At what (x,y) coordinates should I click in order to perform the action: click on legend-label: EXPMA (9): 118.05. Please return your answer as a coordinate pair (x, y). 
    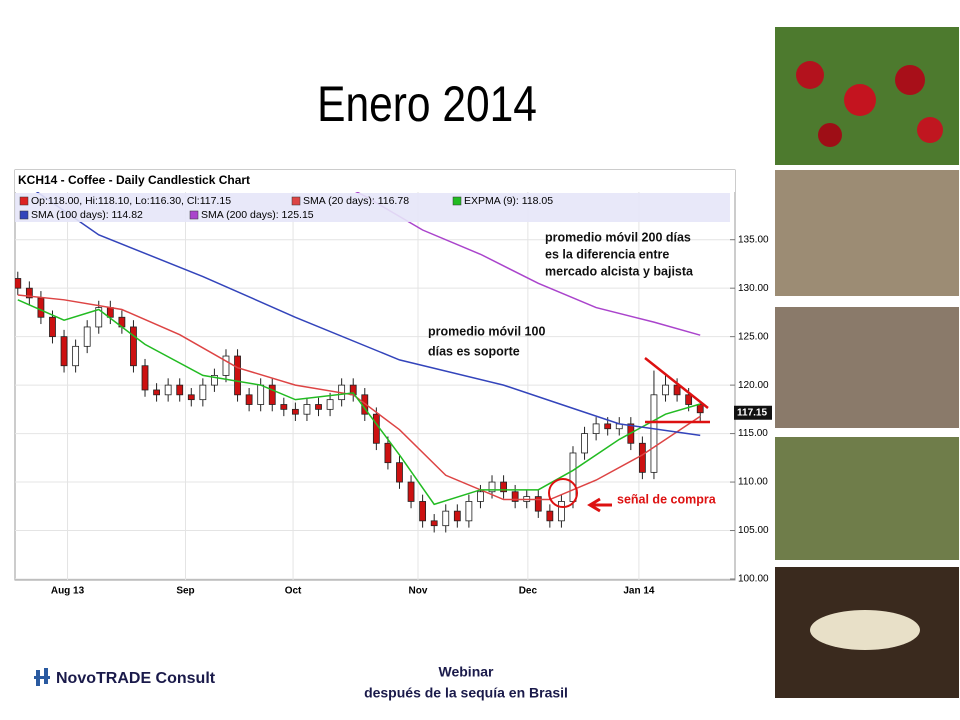
    Looking at the image, I should click on (508, 201).